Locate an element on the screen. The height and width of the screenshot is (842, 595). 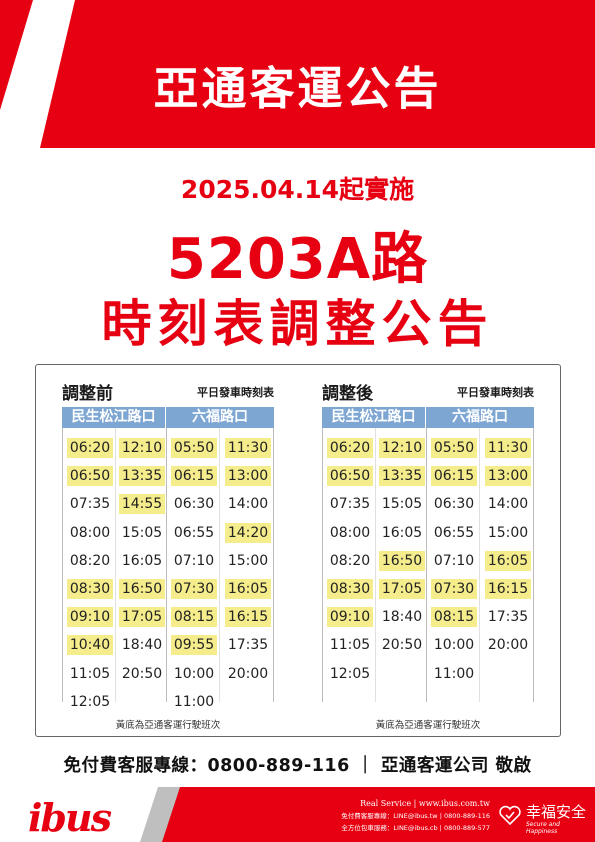
panel-header: 調整後 平日發車時刻表 is located at coordinates (428, 392).